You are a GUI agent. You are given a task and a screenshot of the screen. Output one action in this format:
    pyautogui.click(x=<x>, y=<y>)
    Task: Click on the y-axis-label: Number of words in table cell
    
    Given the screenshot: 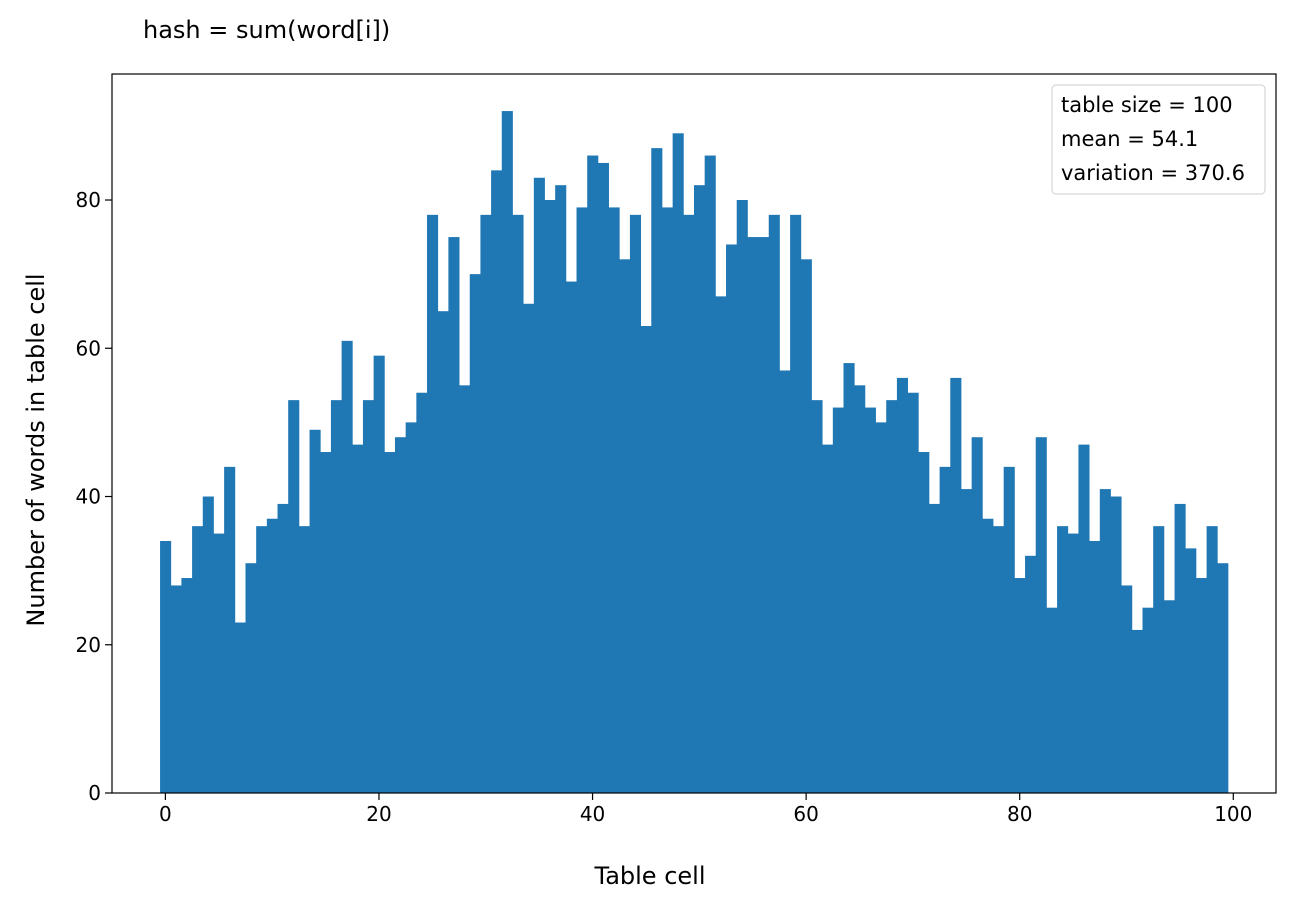 What is the action you would take?
    pyautogui.click(x=36, y=449)
    